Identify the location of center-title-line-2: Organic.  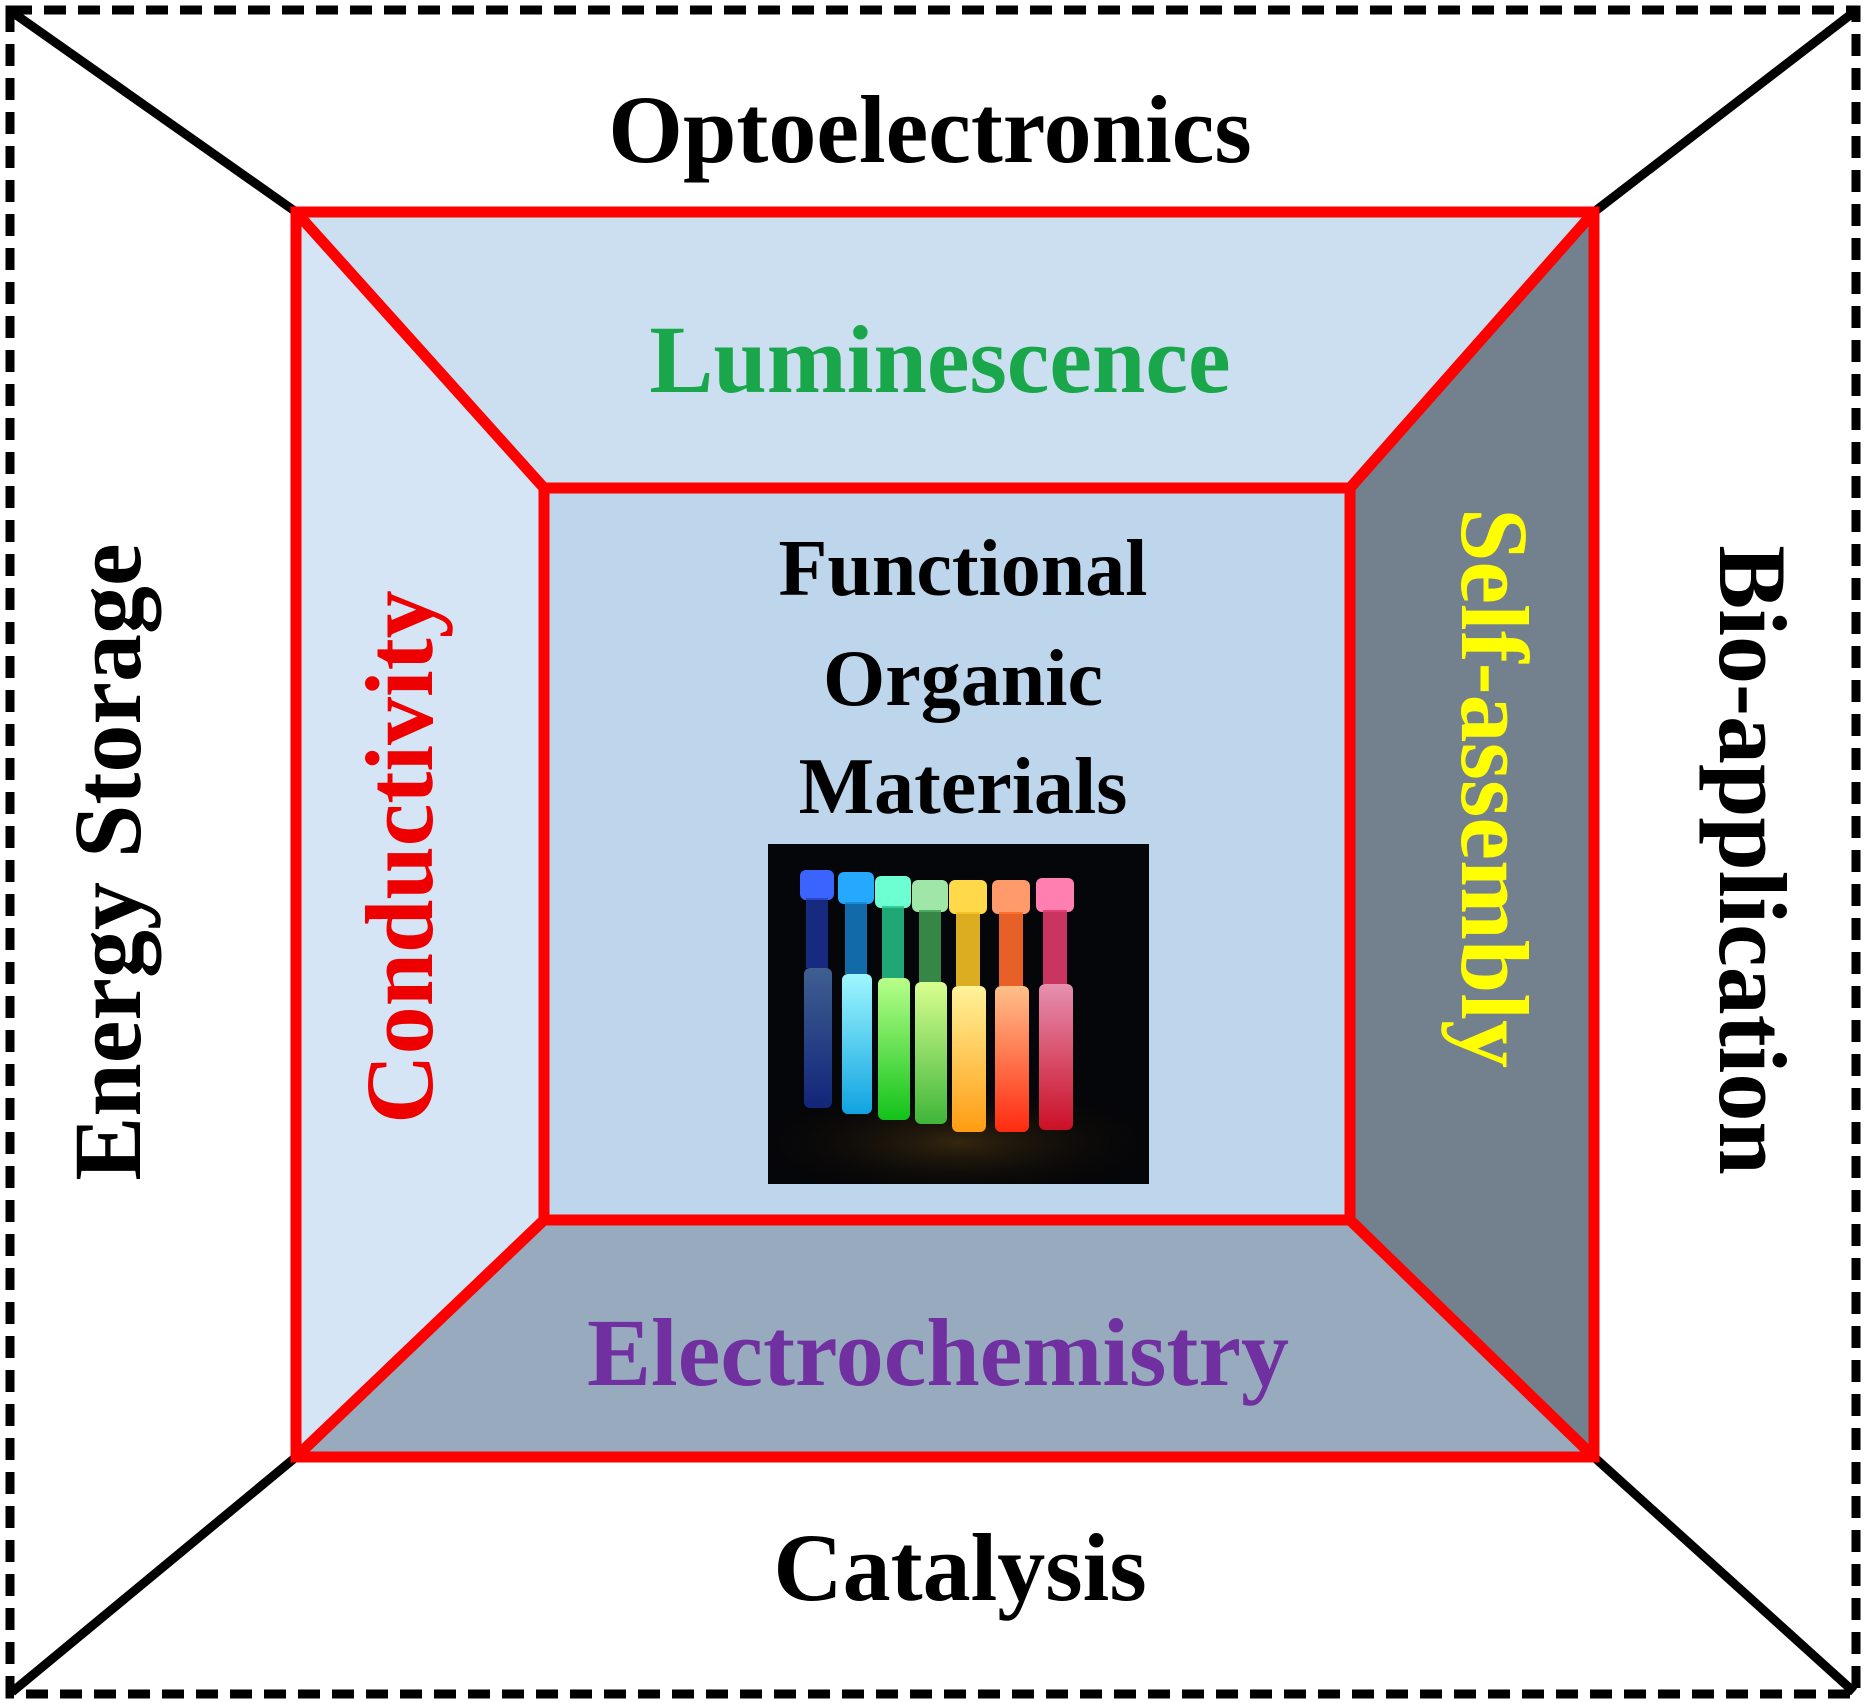
(963, 679).